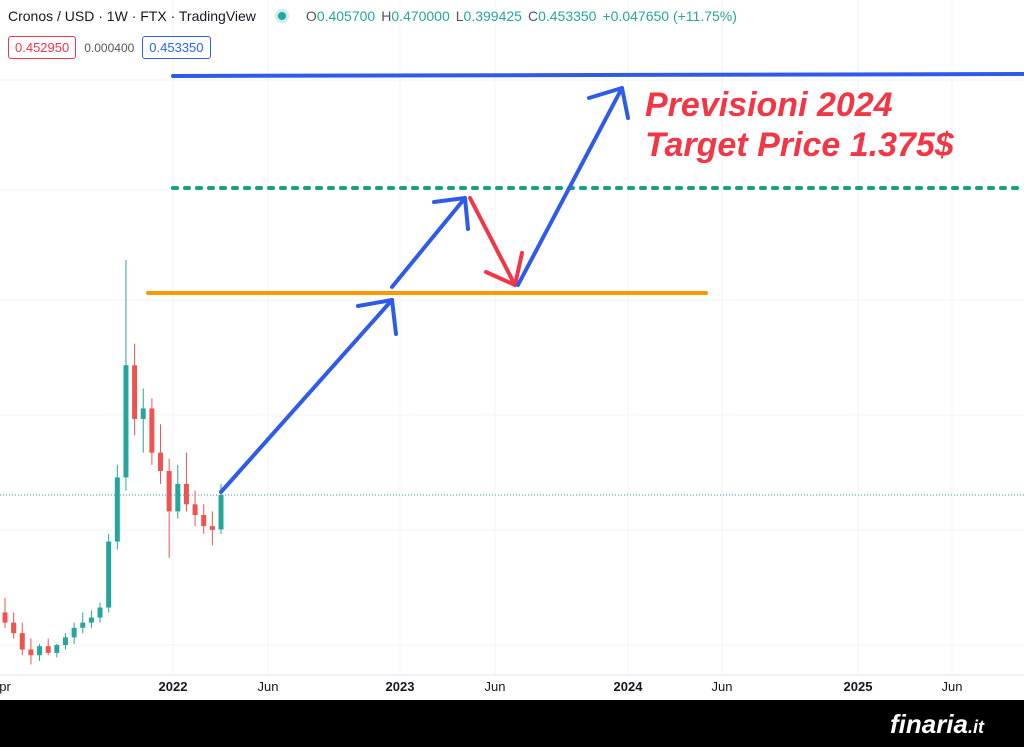 This screenshot has height=747, width=1024. I want to click on ohlc-key: L, so click(459, 16).